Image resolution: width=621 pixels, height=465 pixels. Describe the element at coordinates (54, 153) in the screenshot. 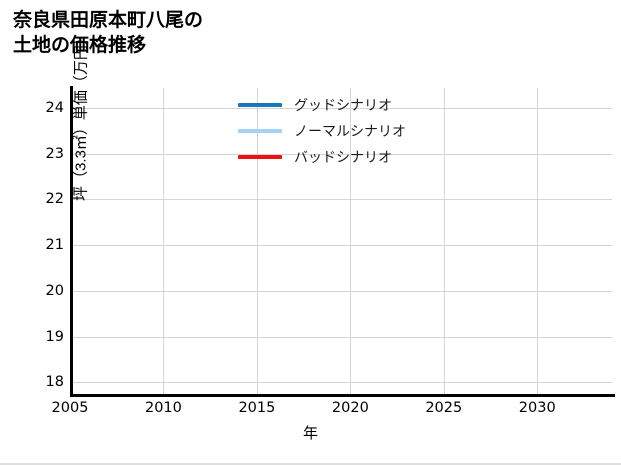

I see `y-tick-label-23: 23` at that location.